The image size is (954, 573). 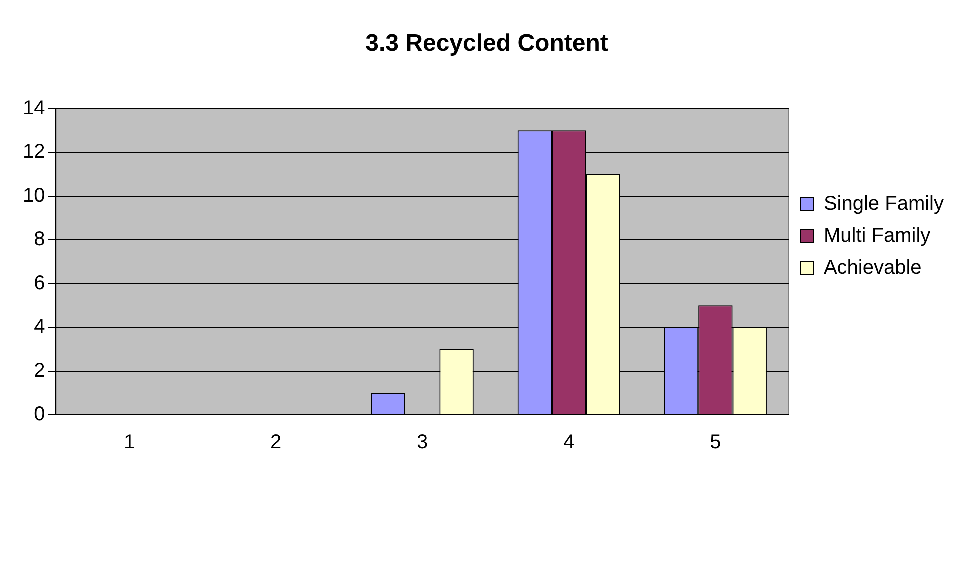 What do you see at coordinates (422, 443) in the screenshot?
I see `x-tick-label: 3` at bounding box center [422, 443].